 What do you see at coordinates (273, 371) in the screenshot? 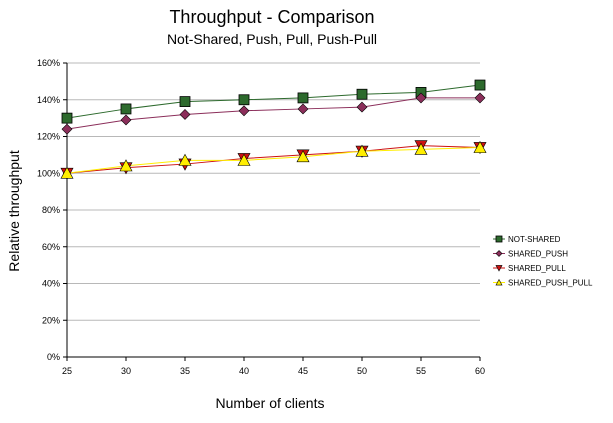
I see `x-tick-labels: 25 30 35 40 45 50 55 60` at bounding box center [273, 371].